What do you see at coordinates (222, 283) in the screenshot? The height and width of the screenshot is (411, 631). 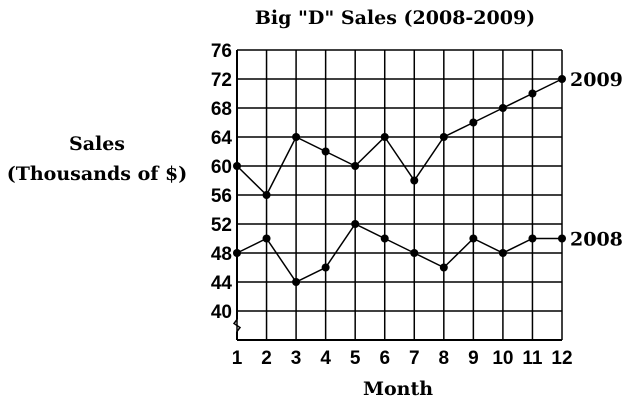 I see `y-tick-label-44: 44` at bounding box center [222, 283].